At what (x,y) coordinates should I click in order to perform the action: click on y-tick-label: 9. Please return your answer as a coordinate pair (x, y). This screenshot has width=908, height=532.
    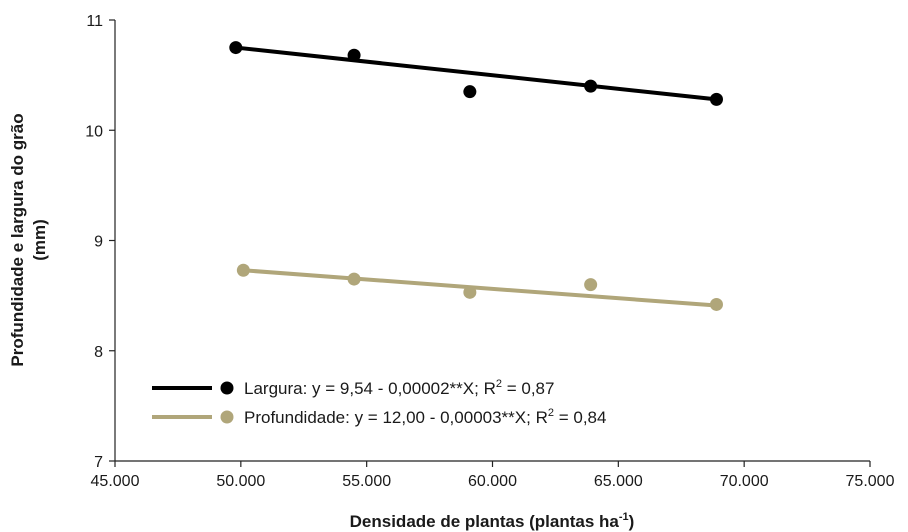
    Looking at the image, I should click on (98, 242).